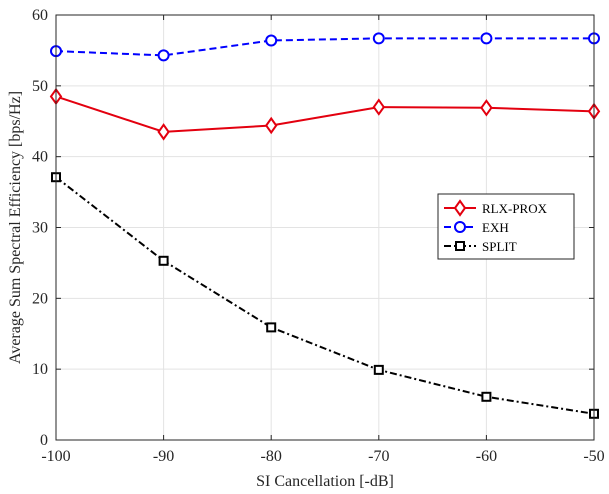  I want to click on legend-item: RLX-PROX, so click(496, 208).